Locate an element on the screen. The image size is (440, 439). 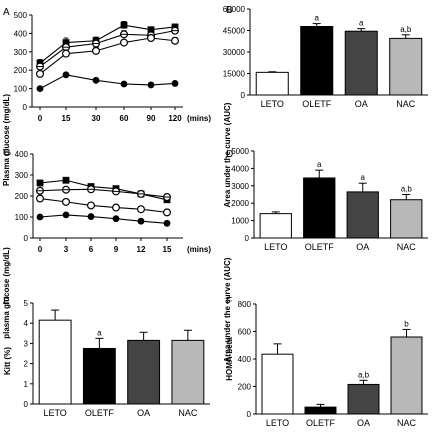
x-tick-label: 0 is located at coordinates (40, 249).